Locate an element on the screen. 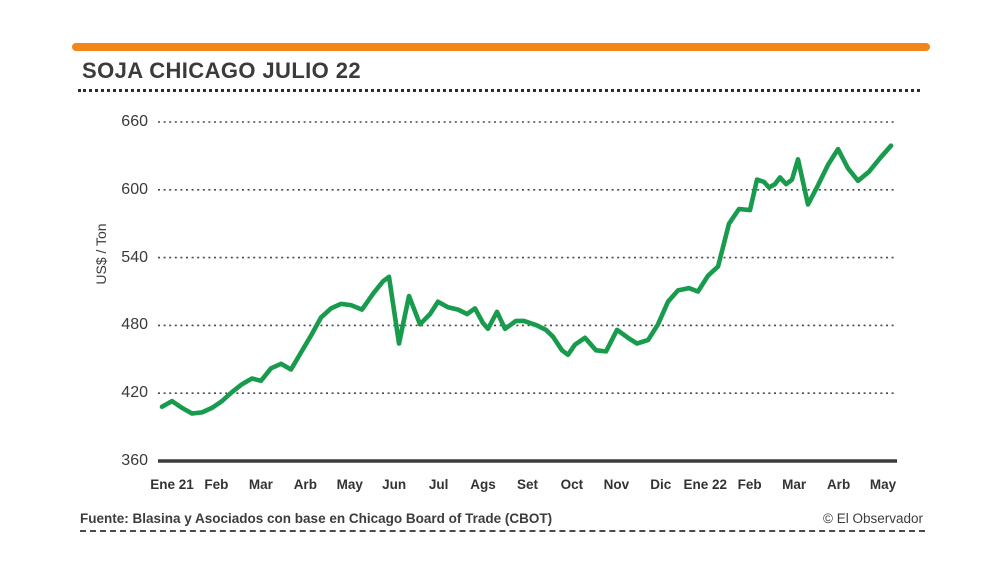  x-tick-label: Nov is located at coordinates (616, 484).